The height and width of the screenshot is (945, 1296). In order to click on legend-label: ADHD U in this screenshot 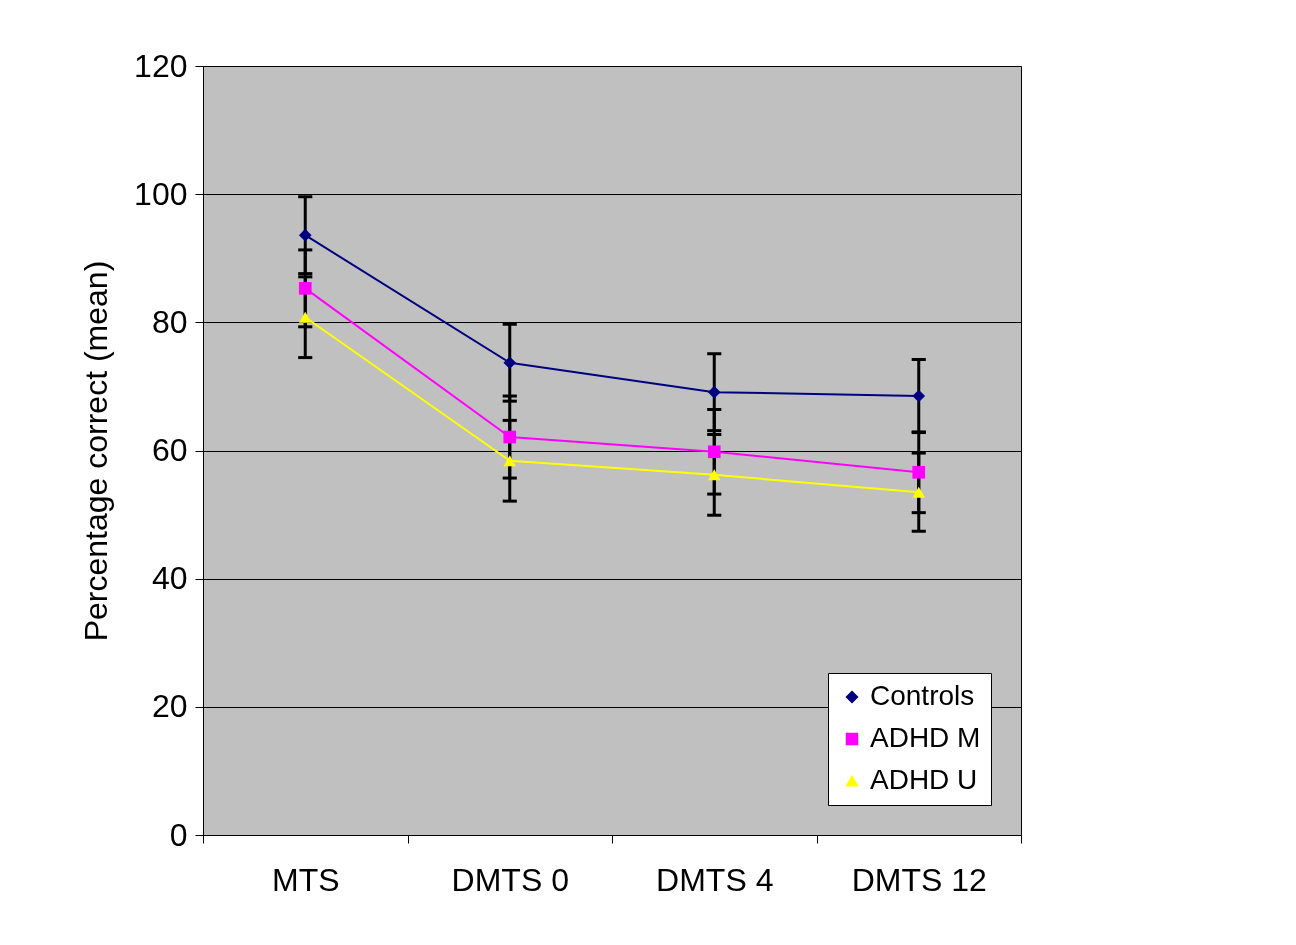, I will do `click(924, 779)`.